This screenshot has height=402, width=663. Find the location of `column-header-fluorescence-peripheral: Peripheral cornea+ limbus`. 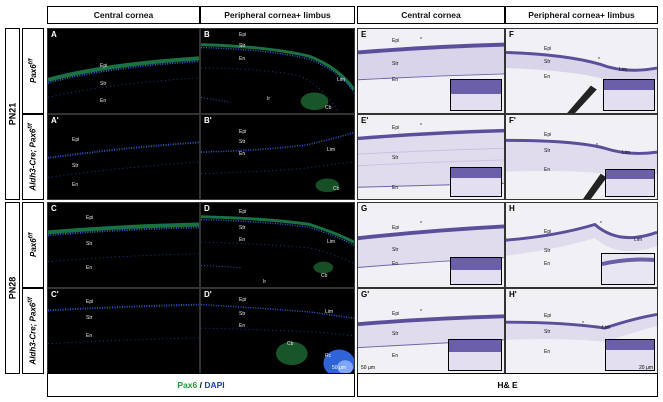

column-header-fluorescence-peripheral: Peripheral cornea+ limbus is located at coordinates (277, 15).